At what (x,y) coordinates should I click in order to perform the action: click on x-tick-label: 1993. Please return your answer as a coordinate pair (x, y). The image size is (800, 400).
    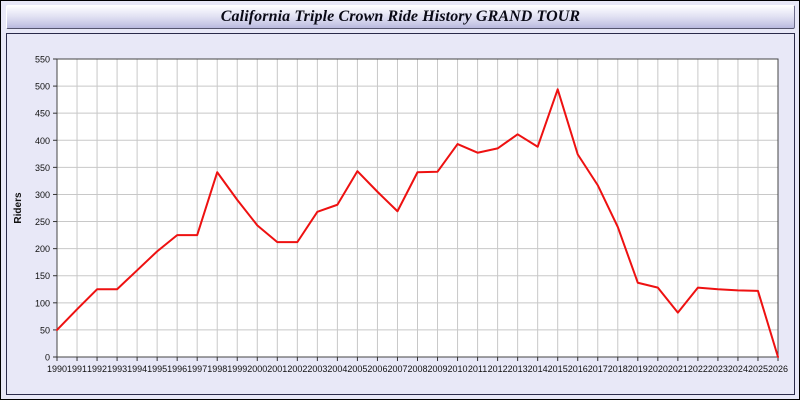
    Looking at the image, I should click on (117, 369).